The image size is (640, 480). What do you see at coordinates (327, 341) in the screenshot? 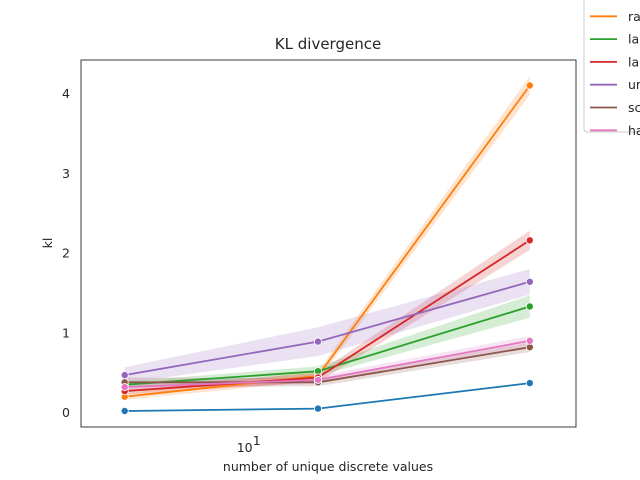
I see `series-2-band` at bounding box center [327, 341].